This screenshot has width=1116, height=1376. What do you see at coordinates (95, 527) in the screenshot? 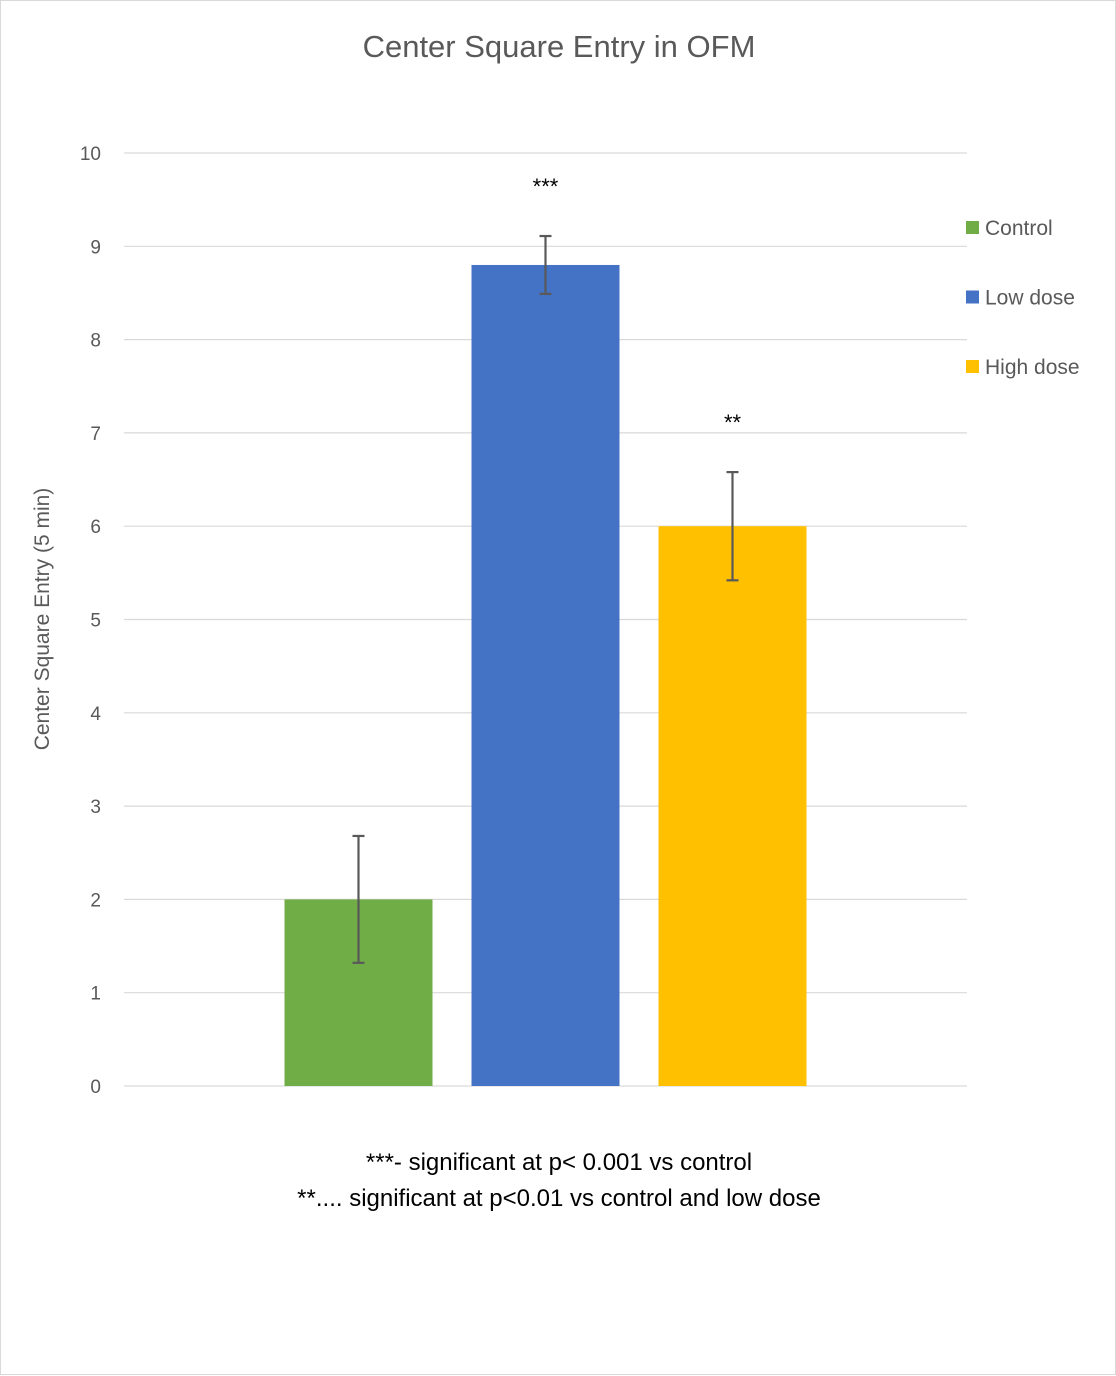
I see `y-tick-label: 6` at bounding box center [95, 527].